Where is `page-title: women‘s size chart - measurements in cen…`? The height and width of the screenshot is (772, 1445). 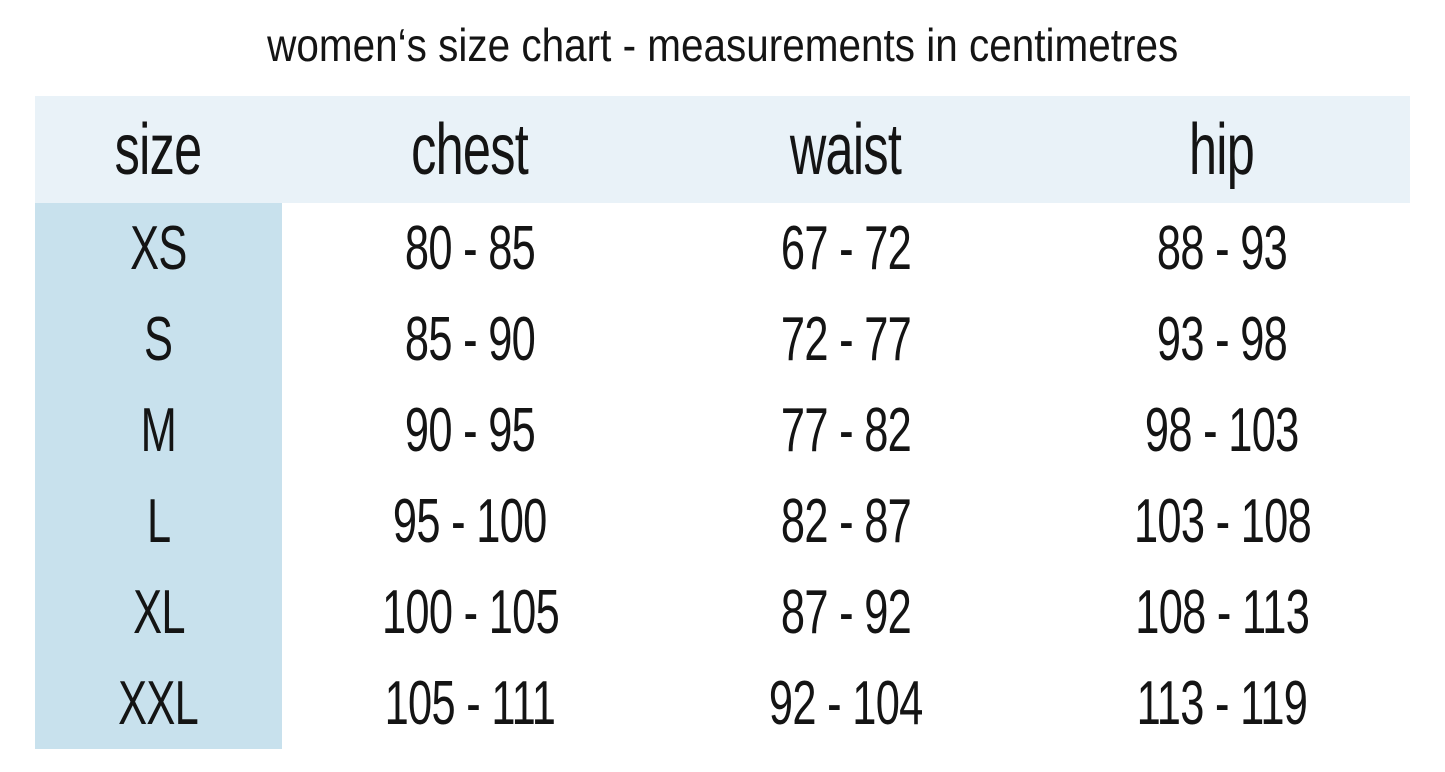
page-title: women‘s size chart - measurements in cen… is located at coordinates (722, 45).